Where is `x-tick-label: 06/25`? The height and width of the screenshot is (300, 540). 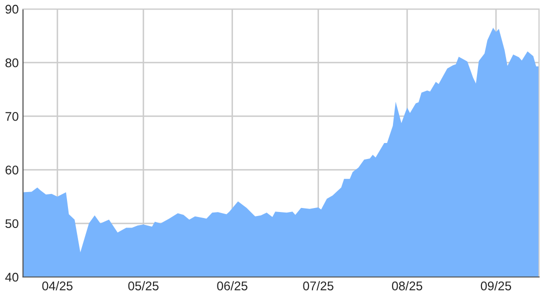 x-tick-label: 06/25 is located at coordinates (232, 285).